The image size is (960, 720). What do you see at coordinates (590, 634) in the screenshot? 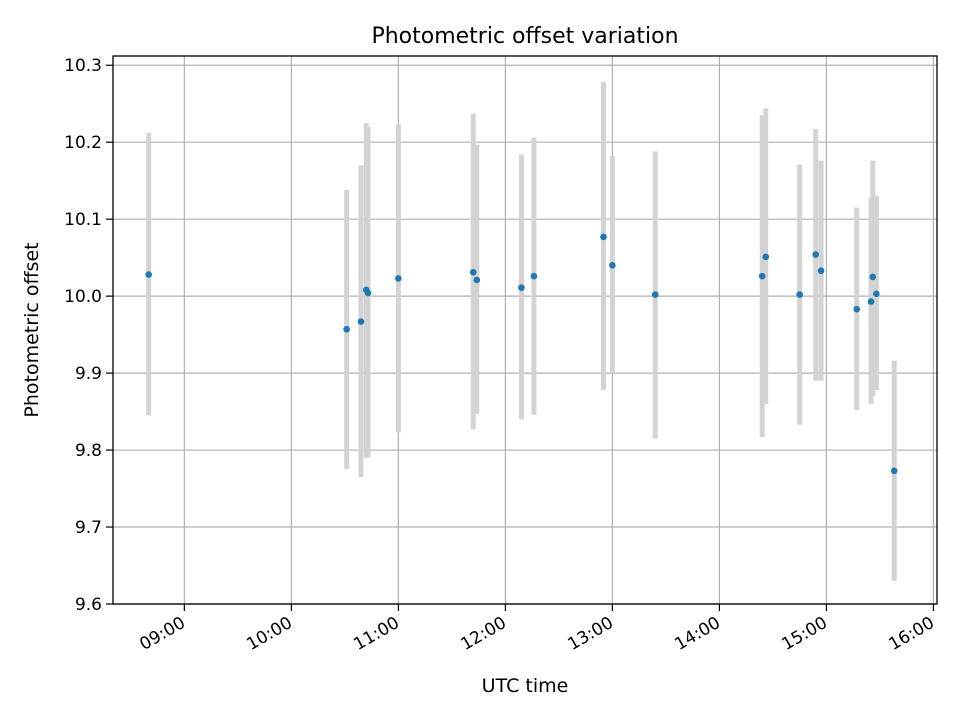
I see `x-tick-label: 13:00` at bounding box center [590, 634].